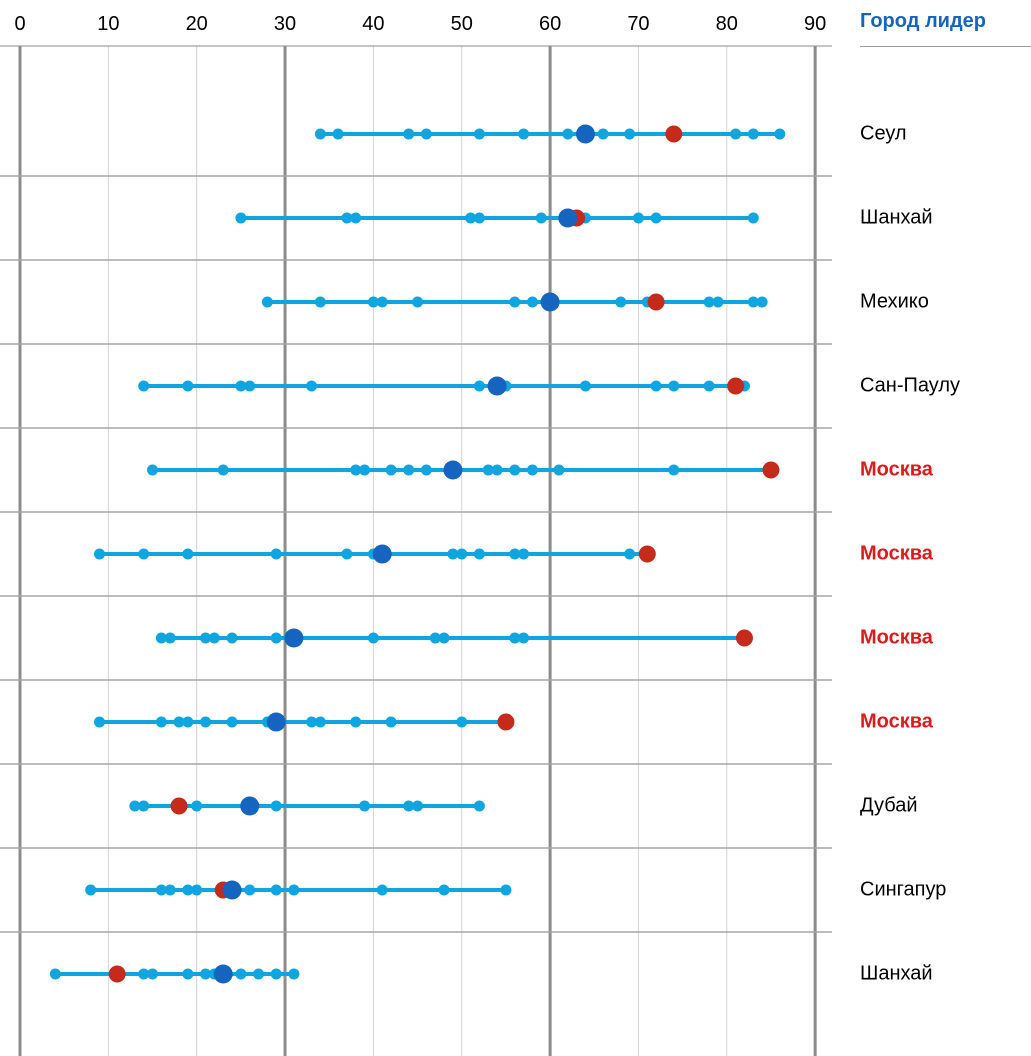 This screenshot has height=1056, width=1031. What do you see at coordinates (550, 24) in the screenshot?
I see `x-tick-label: 60` at bounding box center [550, 24].